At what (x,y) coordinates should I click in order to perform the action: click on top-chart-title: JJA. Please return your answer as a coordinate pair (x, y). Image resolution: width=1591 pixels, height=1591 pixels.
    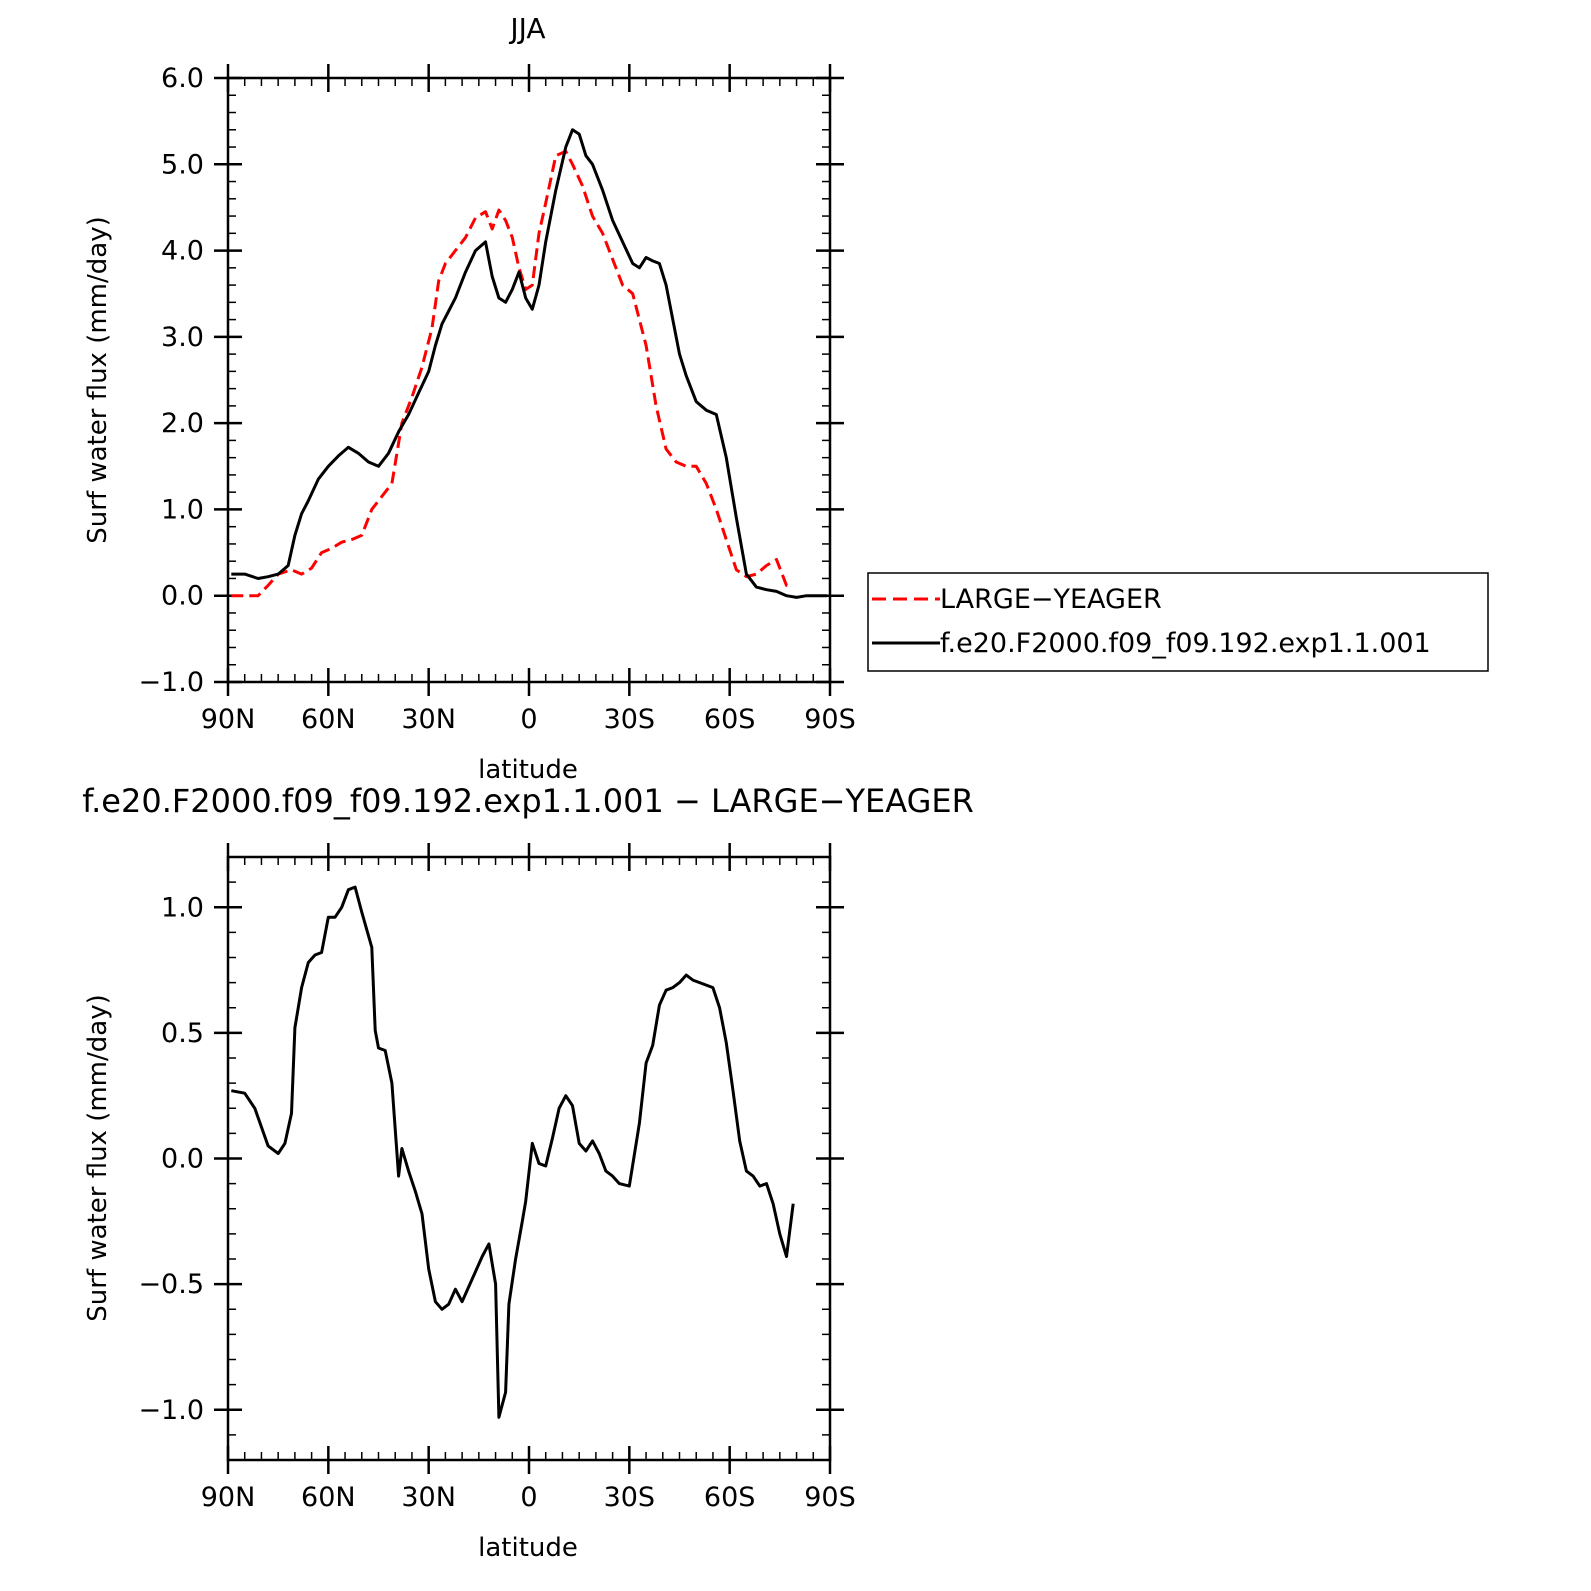
    Looking at the image, I should click on (526, 28).